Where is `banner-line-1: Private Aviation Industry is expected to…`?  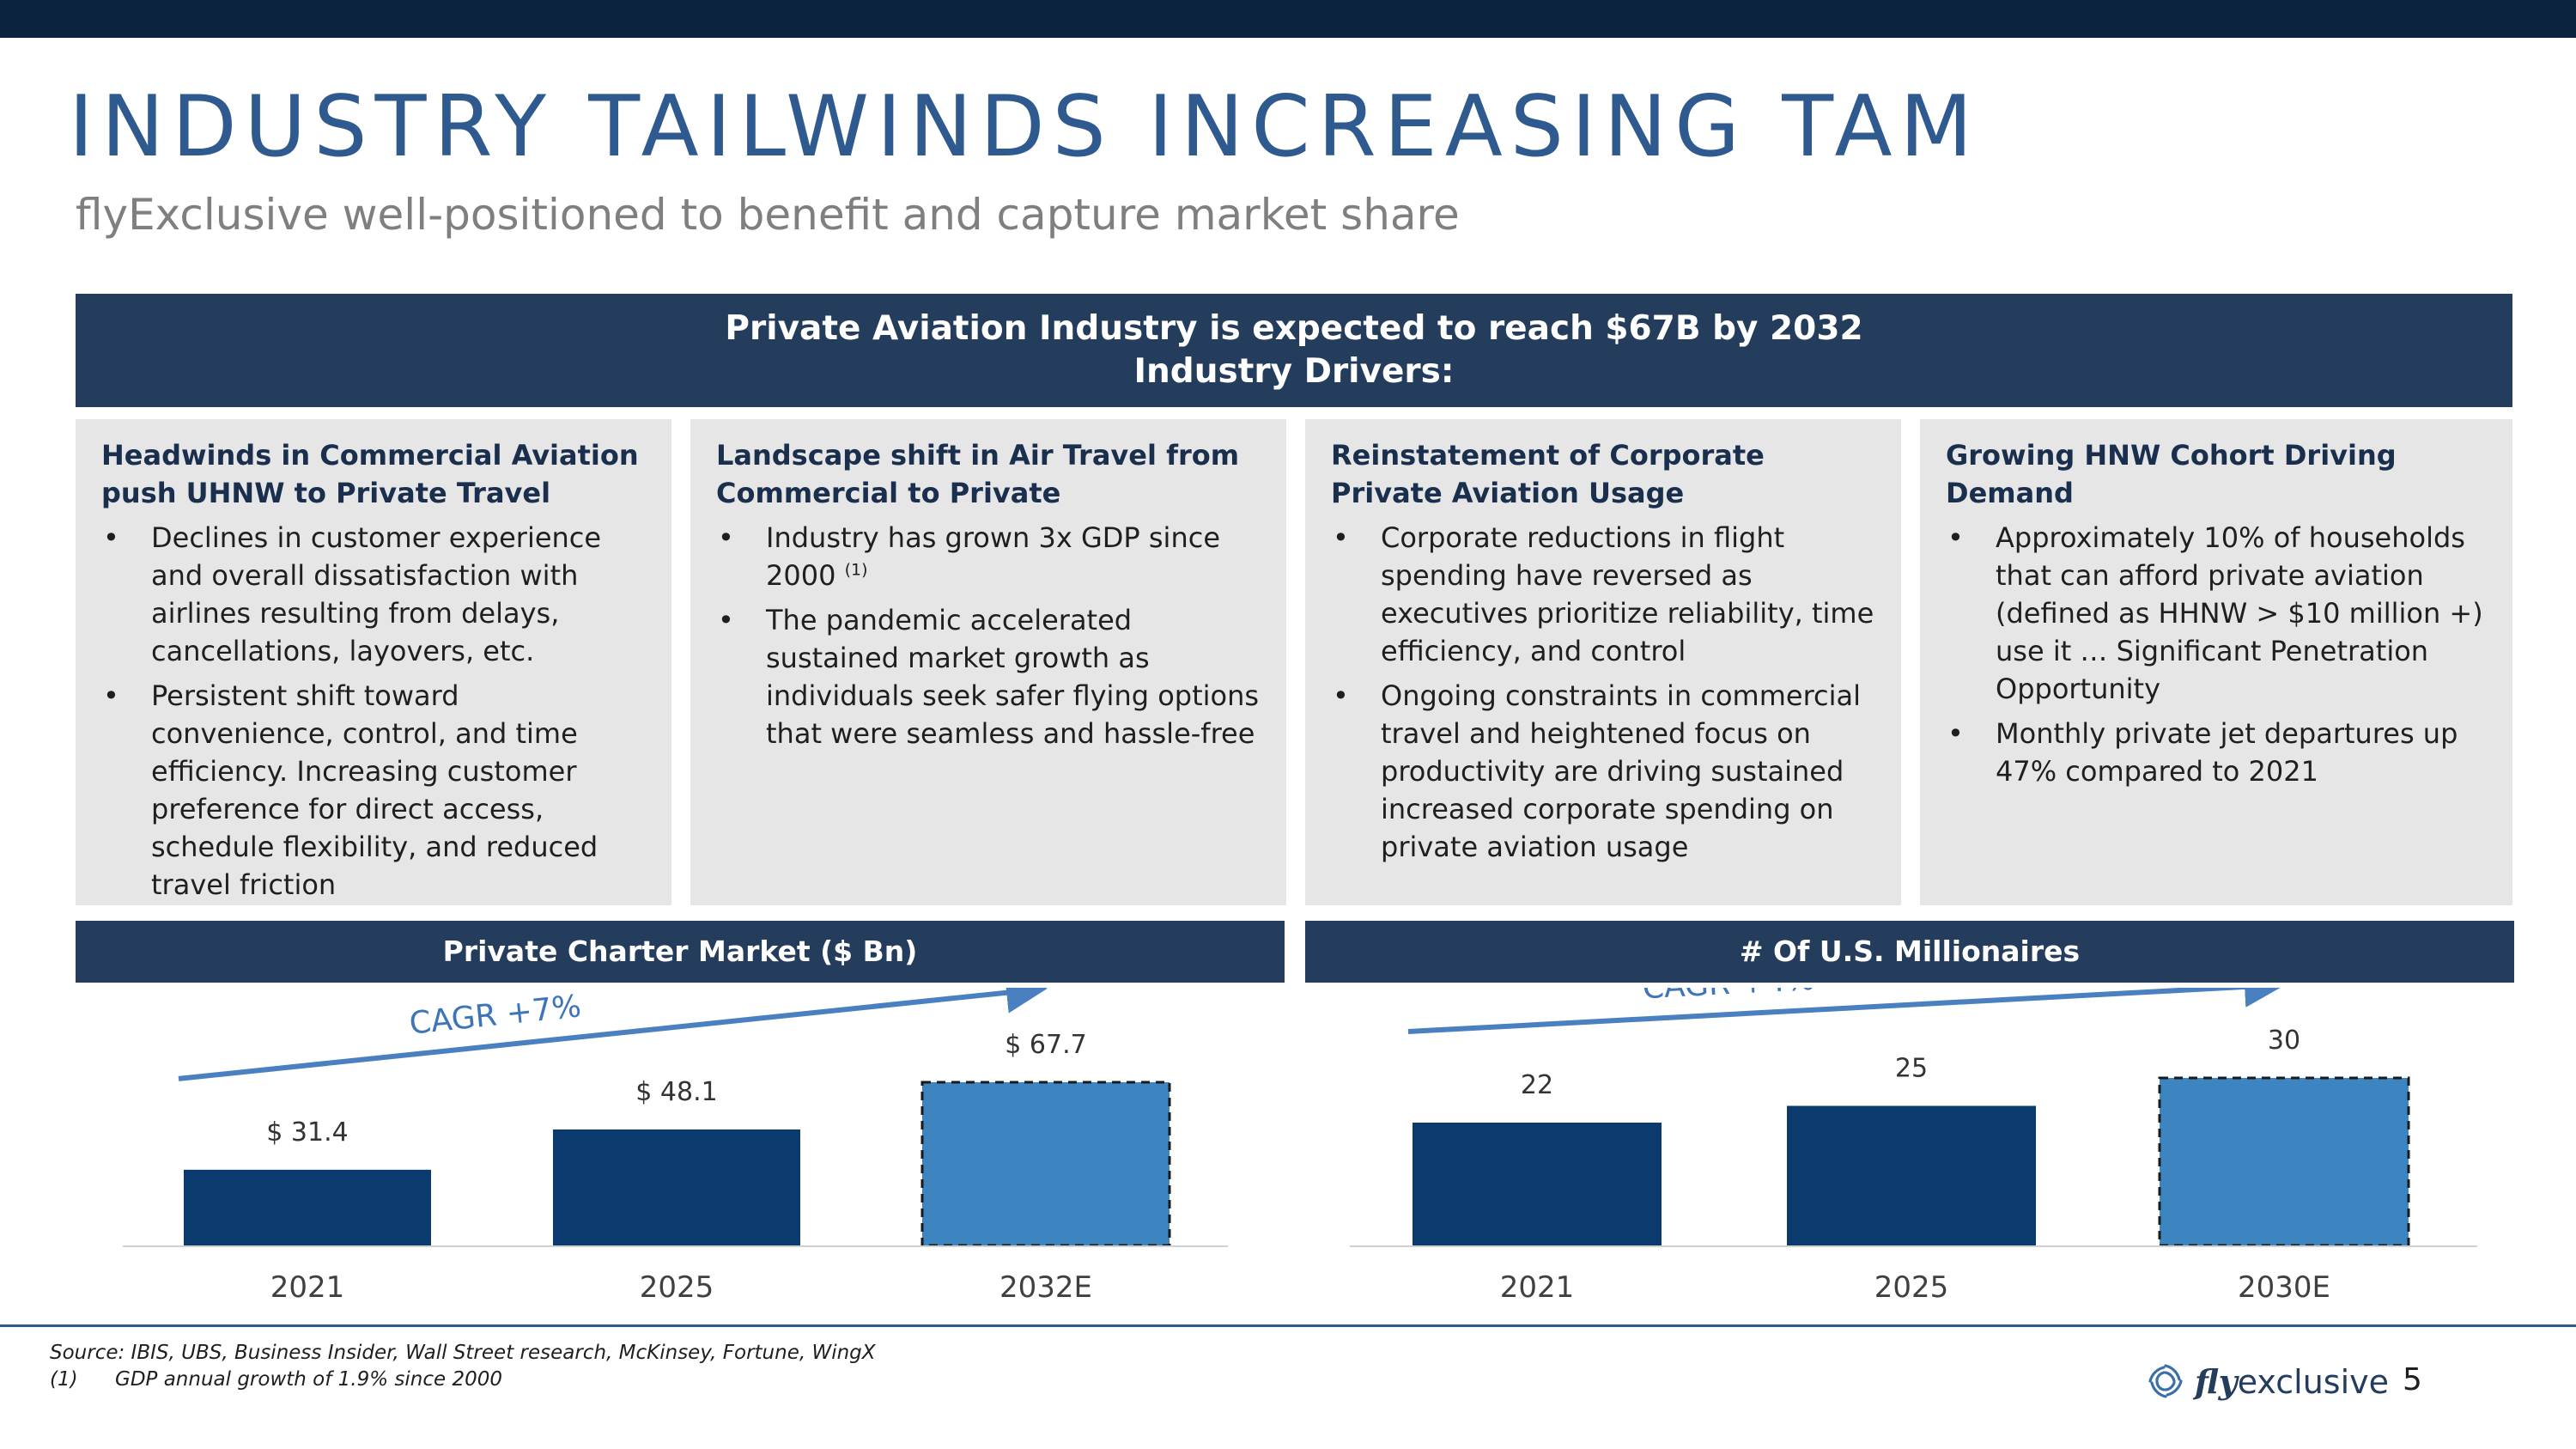
banner-line-1: Private Aviation Industry is expected to… is located at coordinates (1294, 328).